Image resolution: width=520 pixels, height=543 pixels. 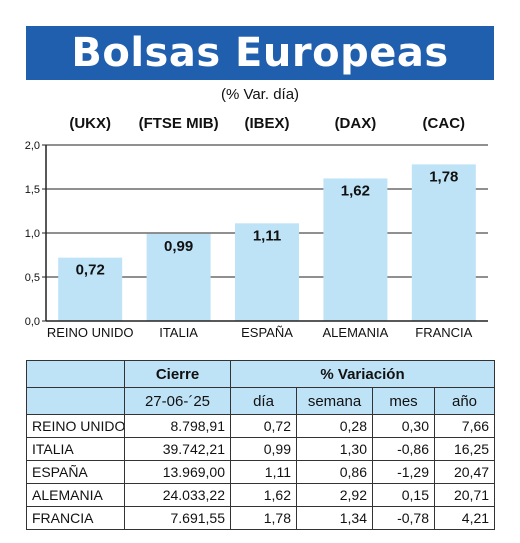 I want to click on cell-cierre: 7.691,55, so click(x=177, y=518).